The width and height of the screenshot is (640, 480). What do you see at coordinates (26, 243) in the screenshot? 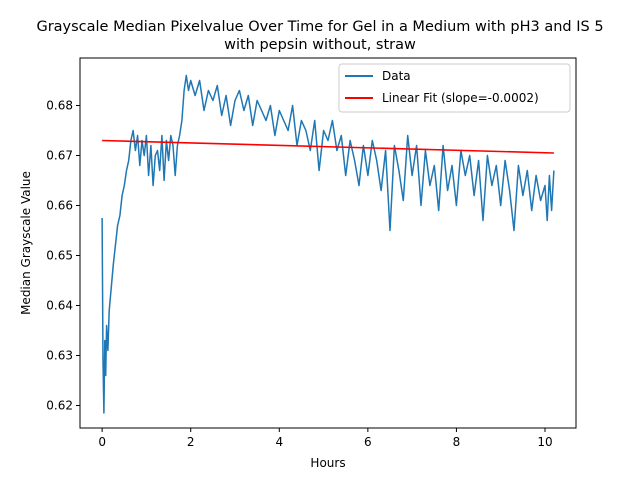
I see `y-axis-label: Median Grayscale Value` at bounding box center [26, 243].